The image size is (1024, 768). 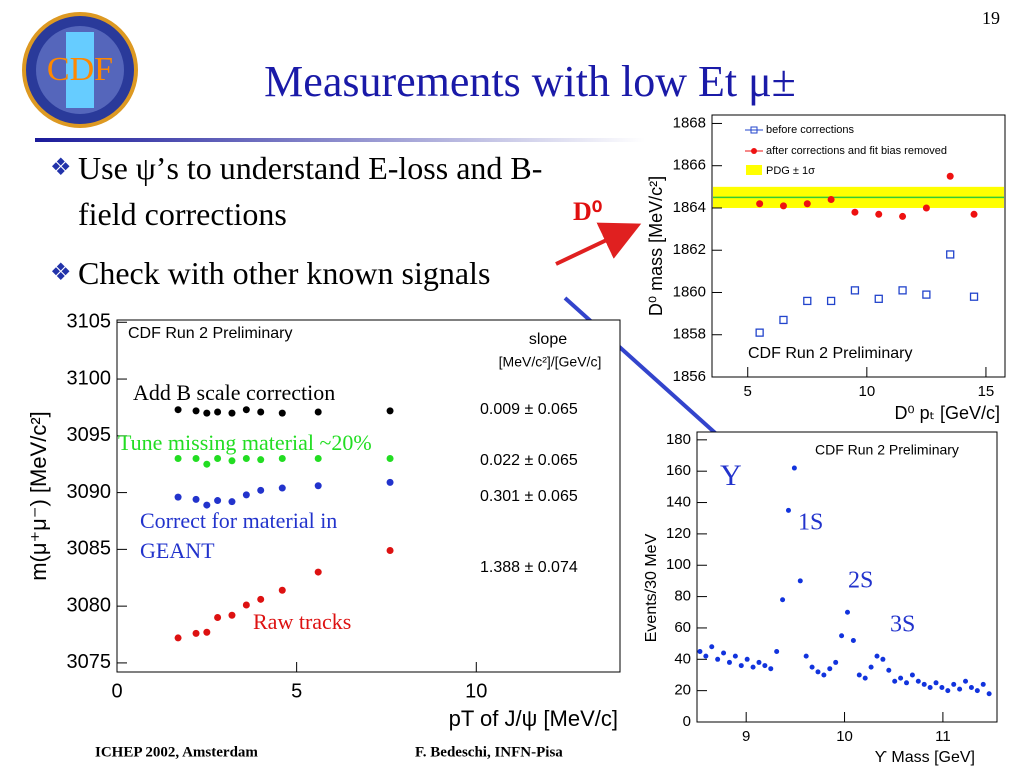 What do you see at coordinates (530, 81) in the screenshot?
I see `slide-title: Measurements with low Et μ±` at bounding box center [530, 81].